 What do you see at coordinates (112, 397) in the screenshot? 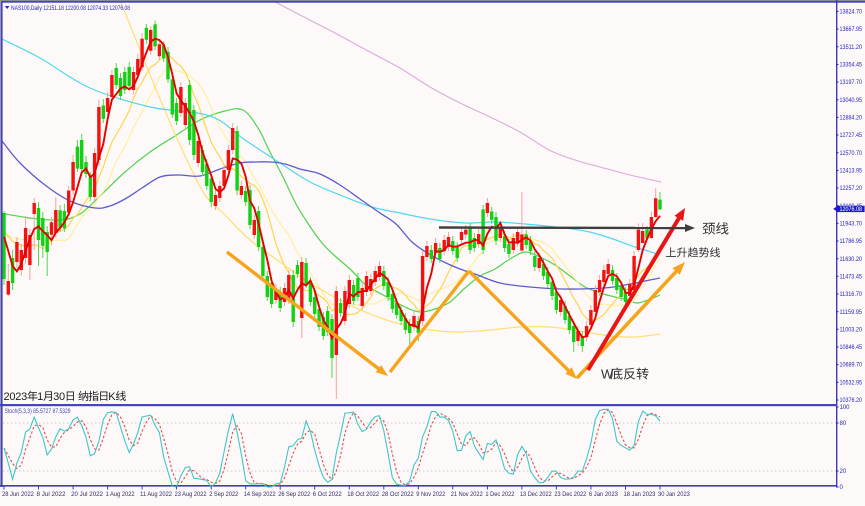
I see `svg-text: K` at bounding box center [112, 397].